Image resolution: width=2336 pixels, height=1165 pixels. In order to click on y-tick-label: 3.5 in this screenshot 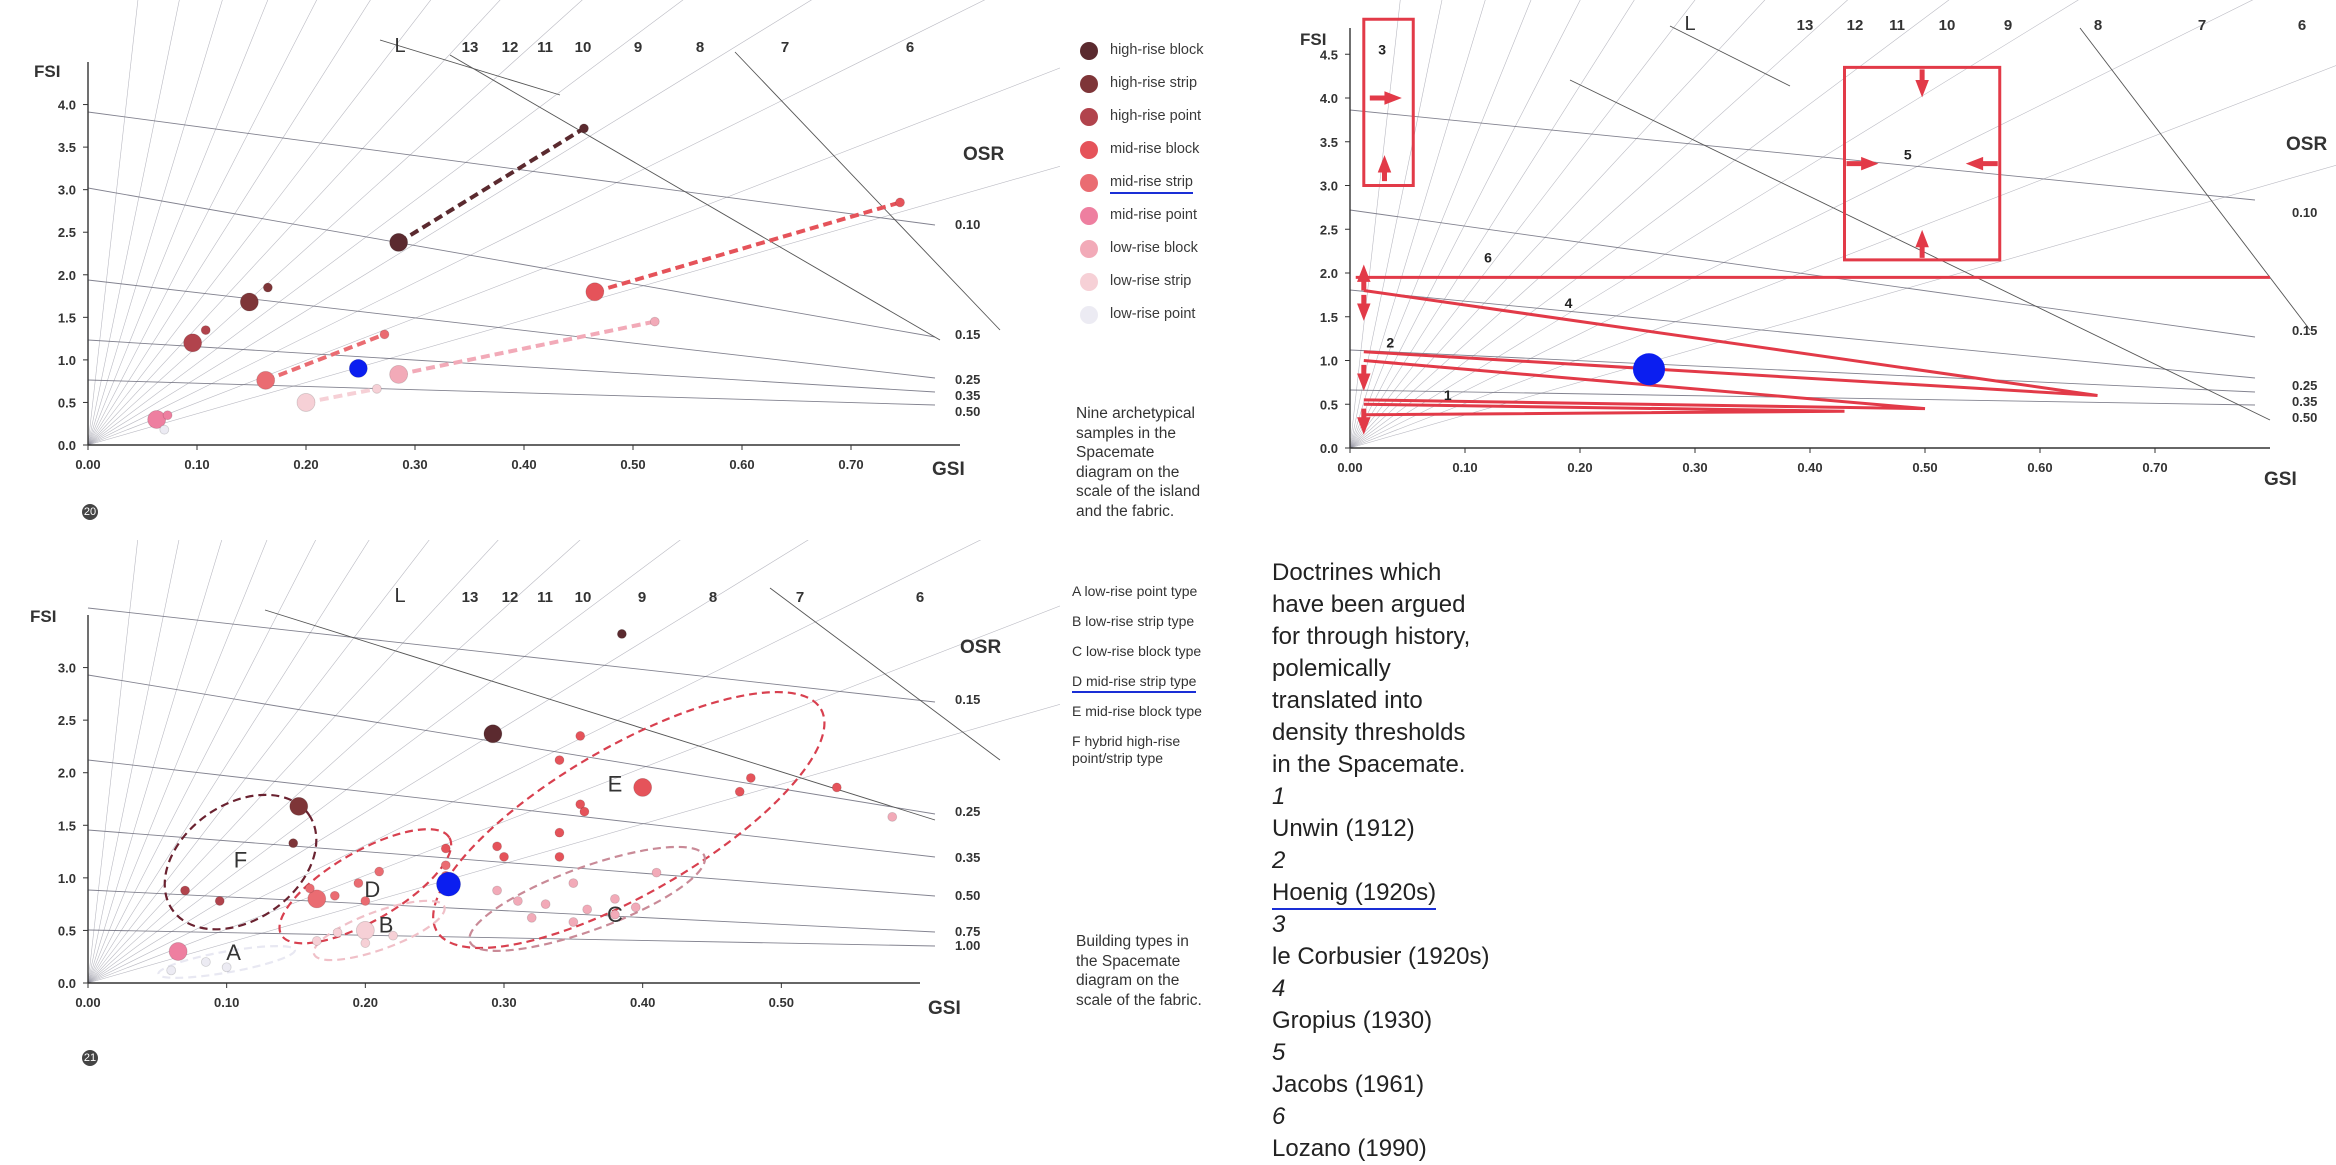, I will do `click(1329, 142)`.